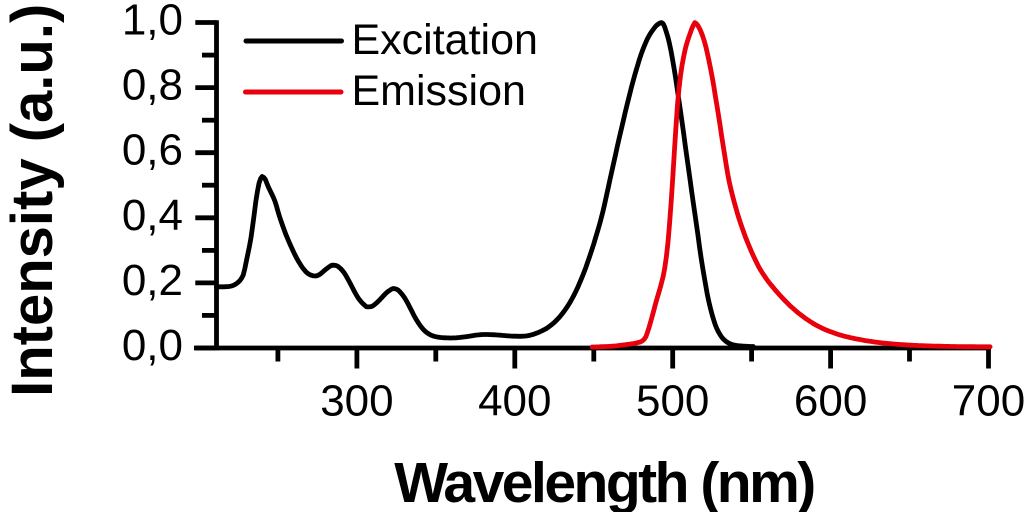 Image resolution: width=1024 pixels, height=512 pixels. What do you see at coordinates (32, 200) in the screenshot?
I see `svg-text: Intensity (a.u.)` at bounding box center [32, 200].